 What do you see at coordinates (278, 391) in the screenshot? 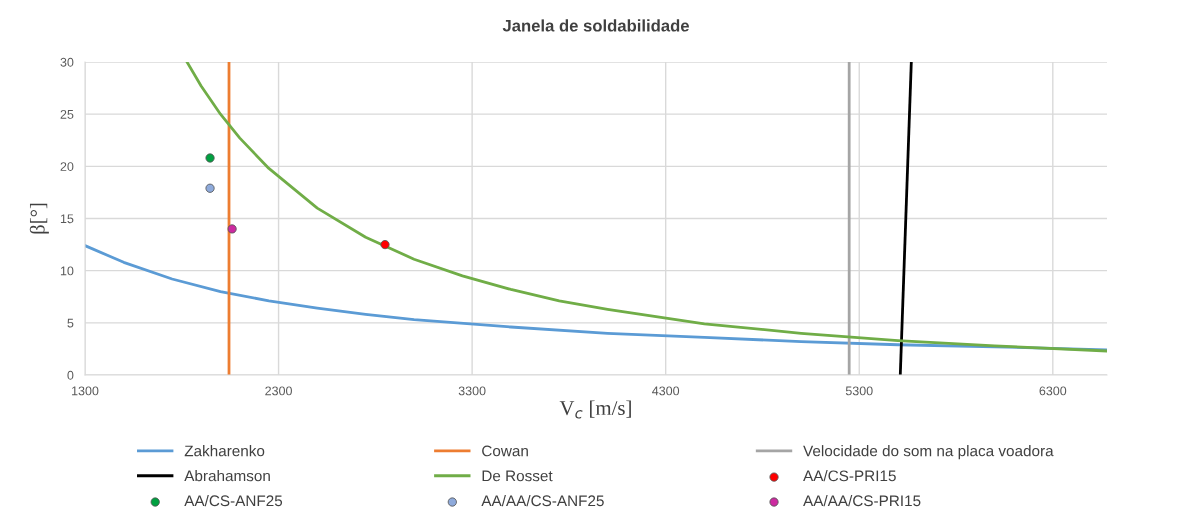
I see `x-tick-label: 2300` at bounding box center [278, 391].